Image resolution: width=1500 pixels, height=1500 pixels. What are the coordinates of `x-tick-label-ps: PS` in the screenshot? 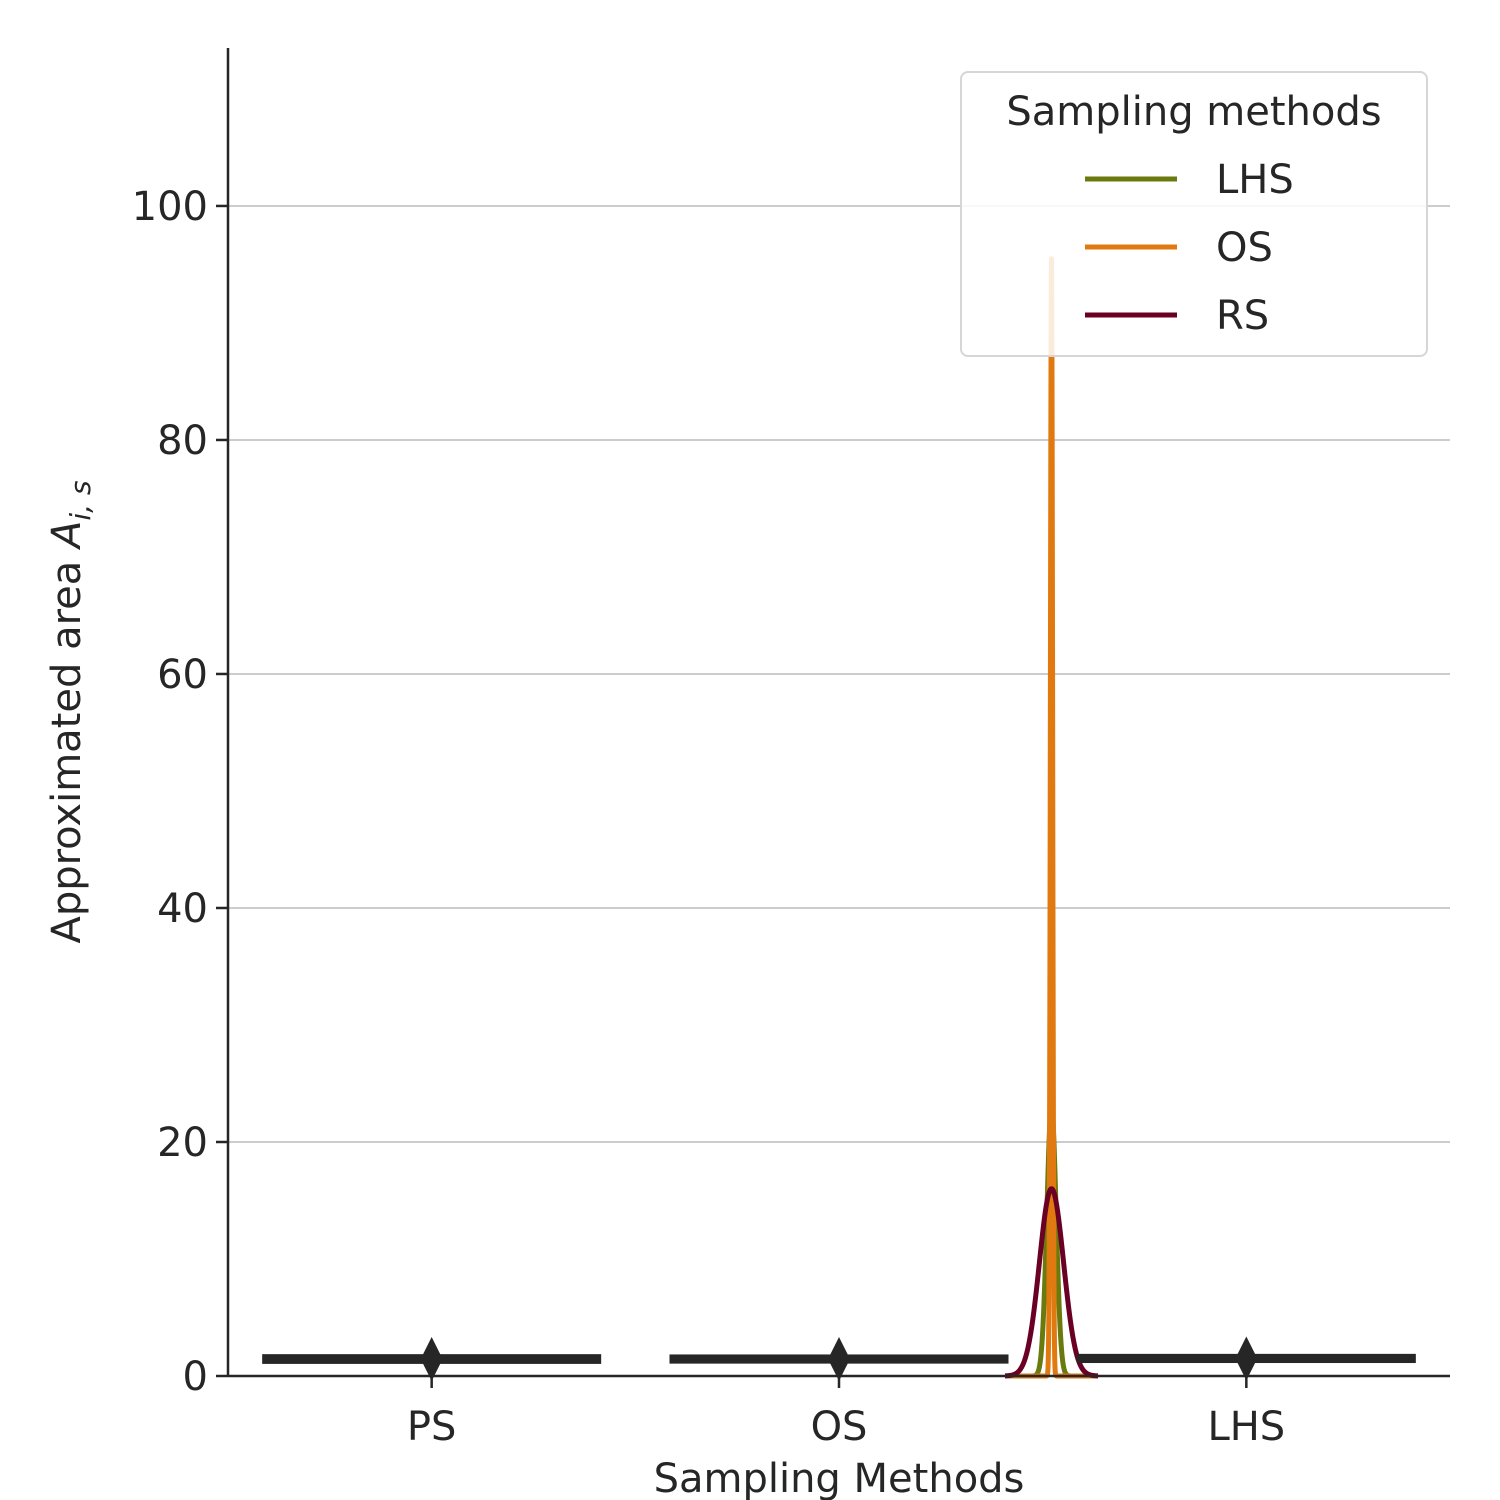 It's located at (432, 1427).